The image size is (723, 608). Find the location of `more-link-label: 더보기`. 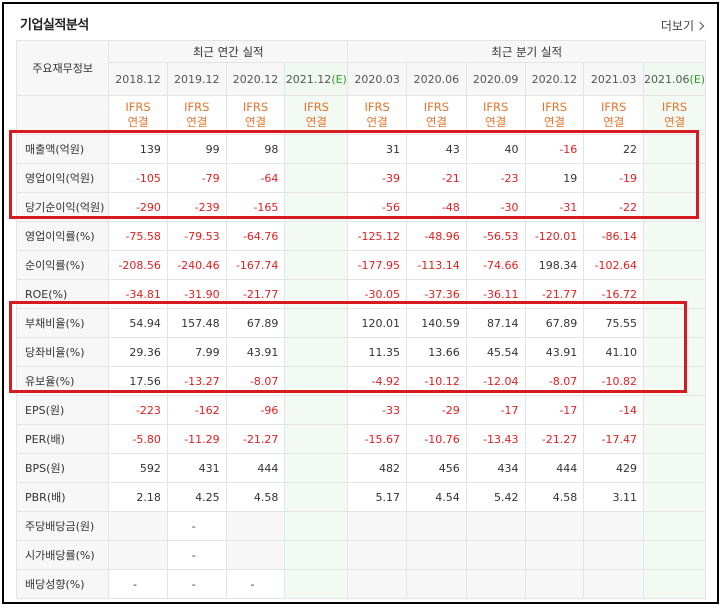

more-link-label: 더보기 is located at coordinates (677, 26).